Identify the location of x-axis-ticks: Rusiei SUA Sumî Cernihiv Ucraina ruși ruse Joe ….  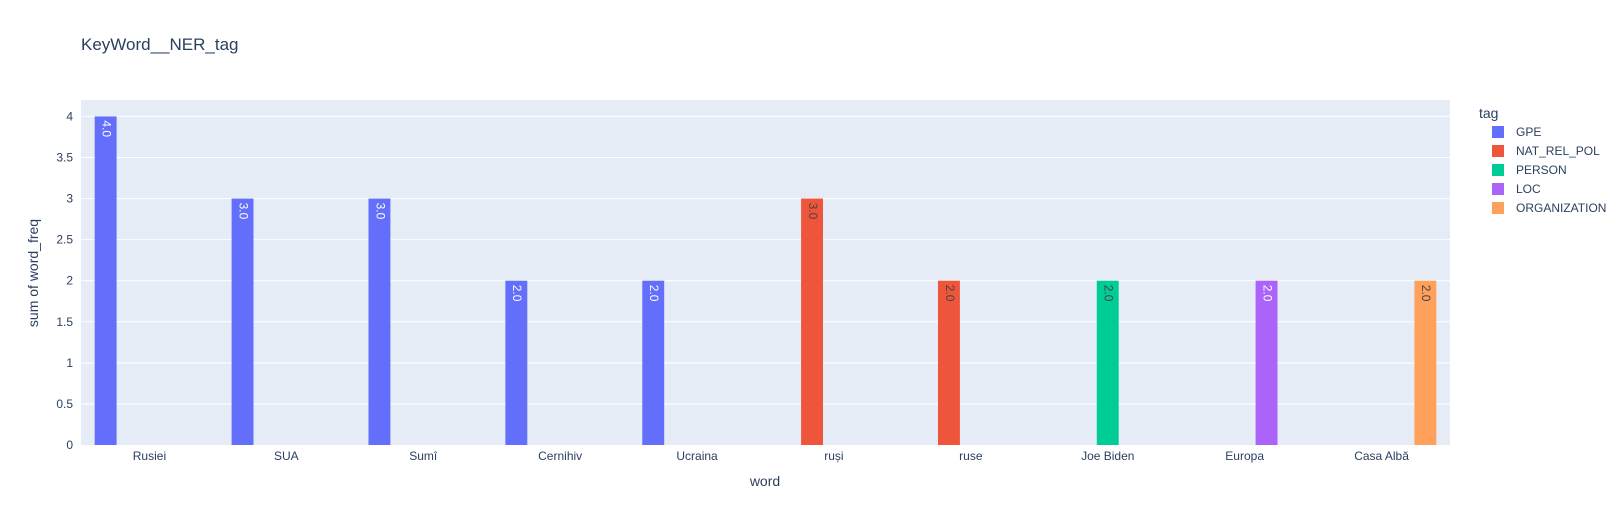
(771, 456).